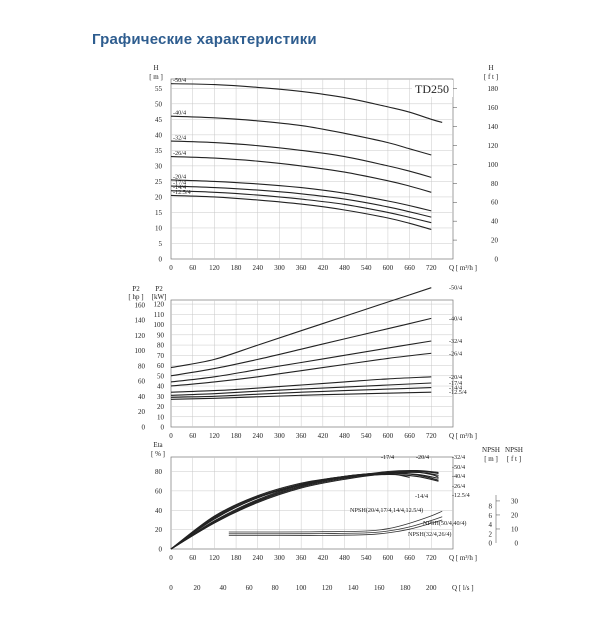 Image resolution: width=612 pixels, height=620 pixels. I want to click on head-y-tick: 10, so click(159, 228).